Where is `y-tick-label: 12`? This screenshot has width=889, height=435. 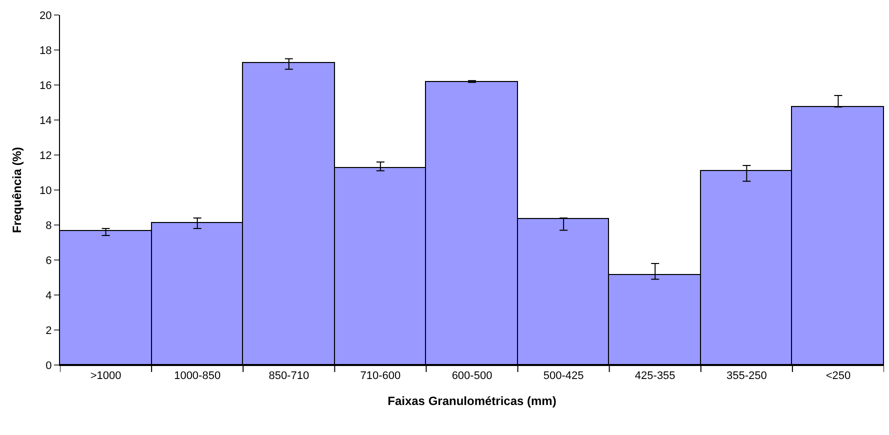 y-tick-label: 12 is located at coordinates (46, 156).